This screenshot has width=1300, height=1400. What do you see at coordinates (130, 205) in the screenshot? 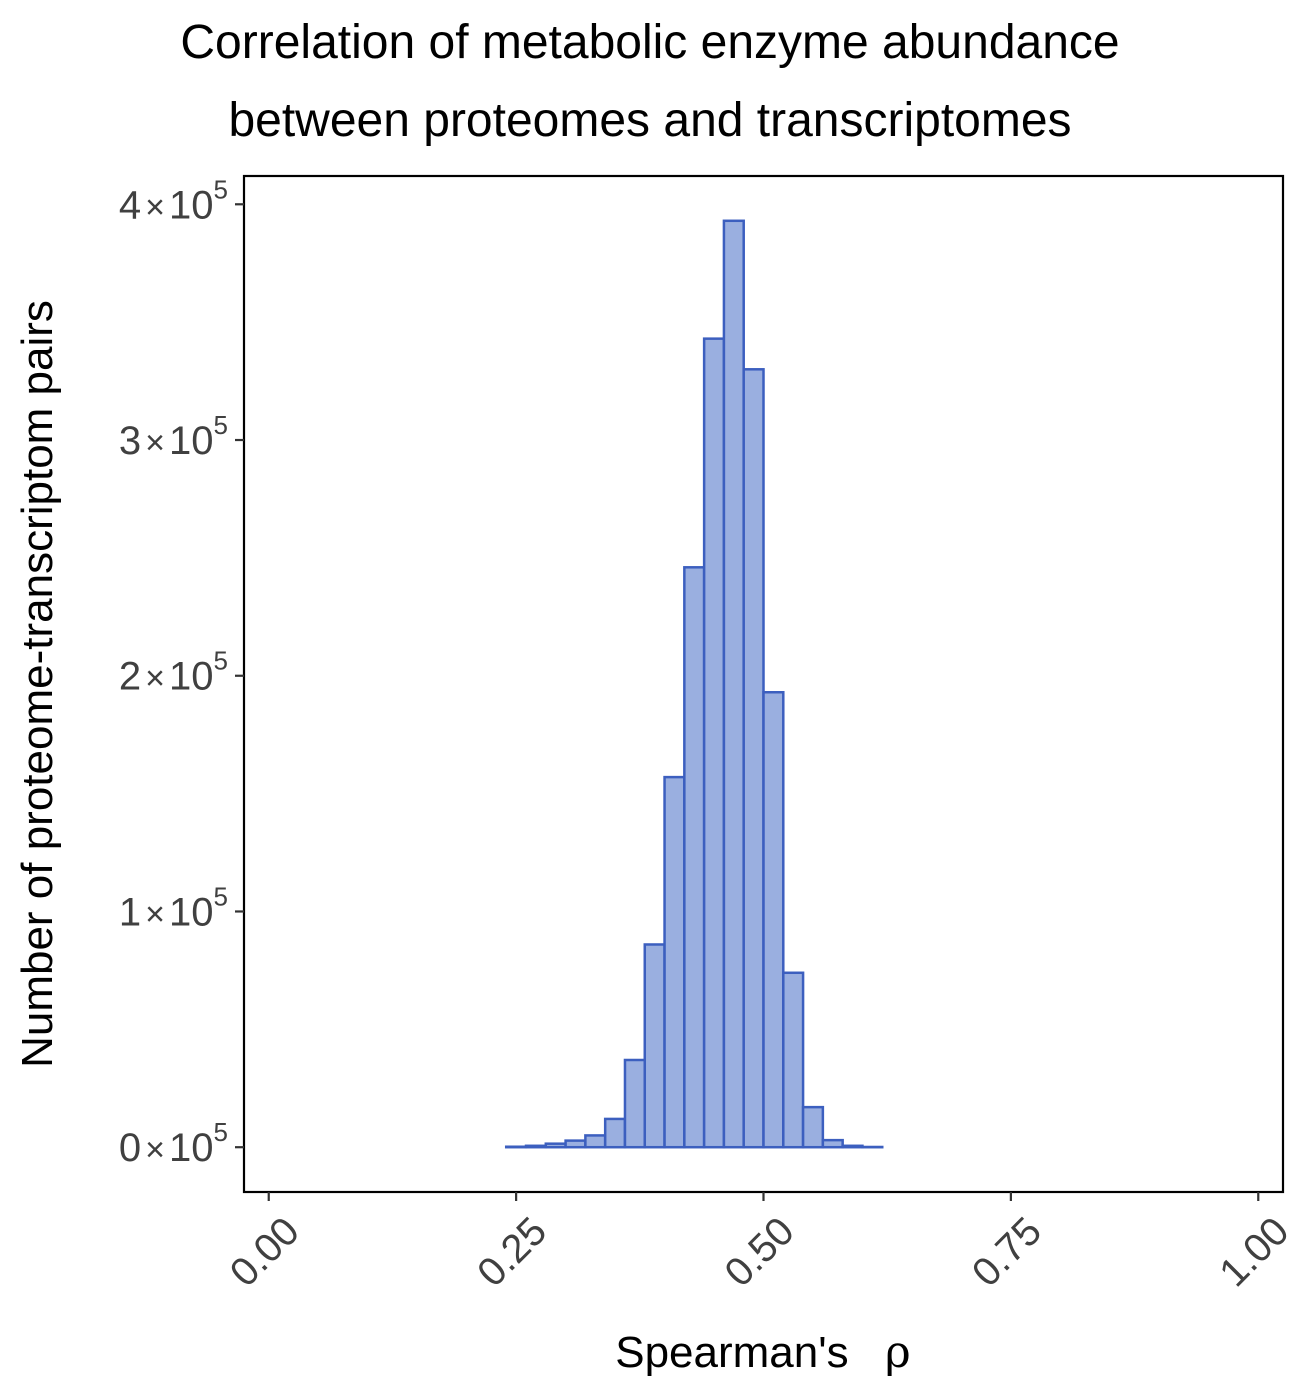
I see `y-tick-label-part: 4` at bounding box center [130, 205].